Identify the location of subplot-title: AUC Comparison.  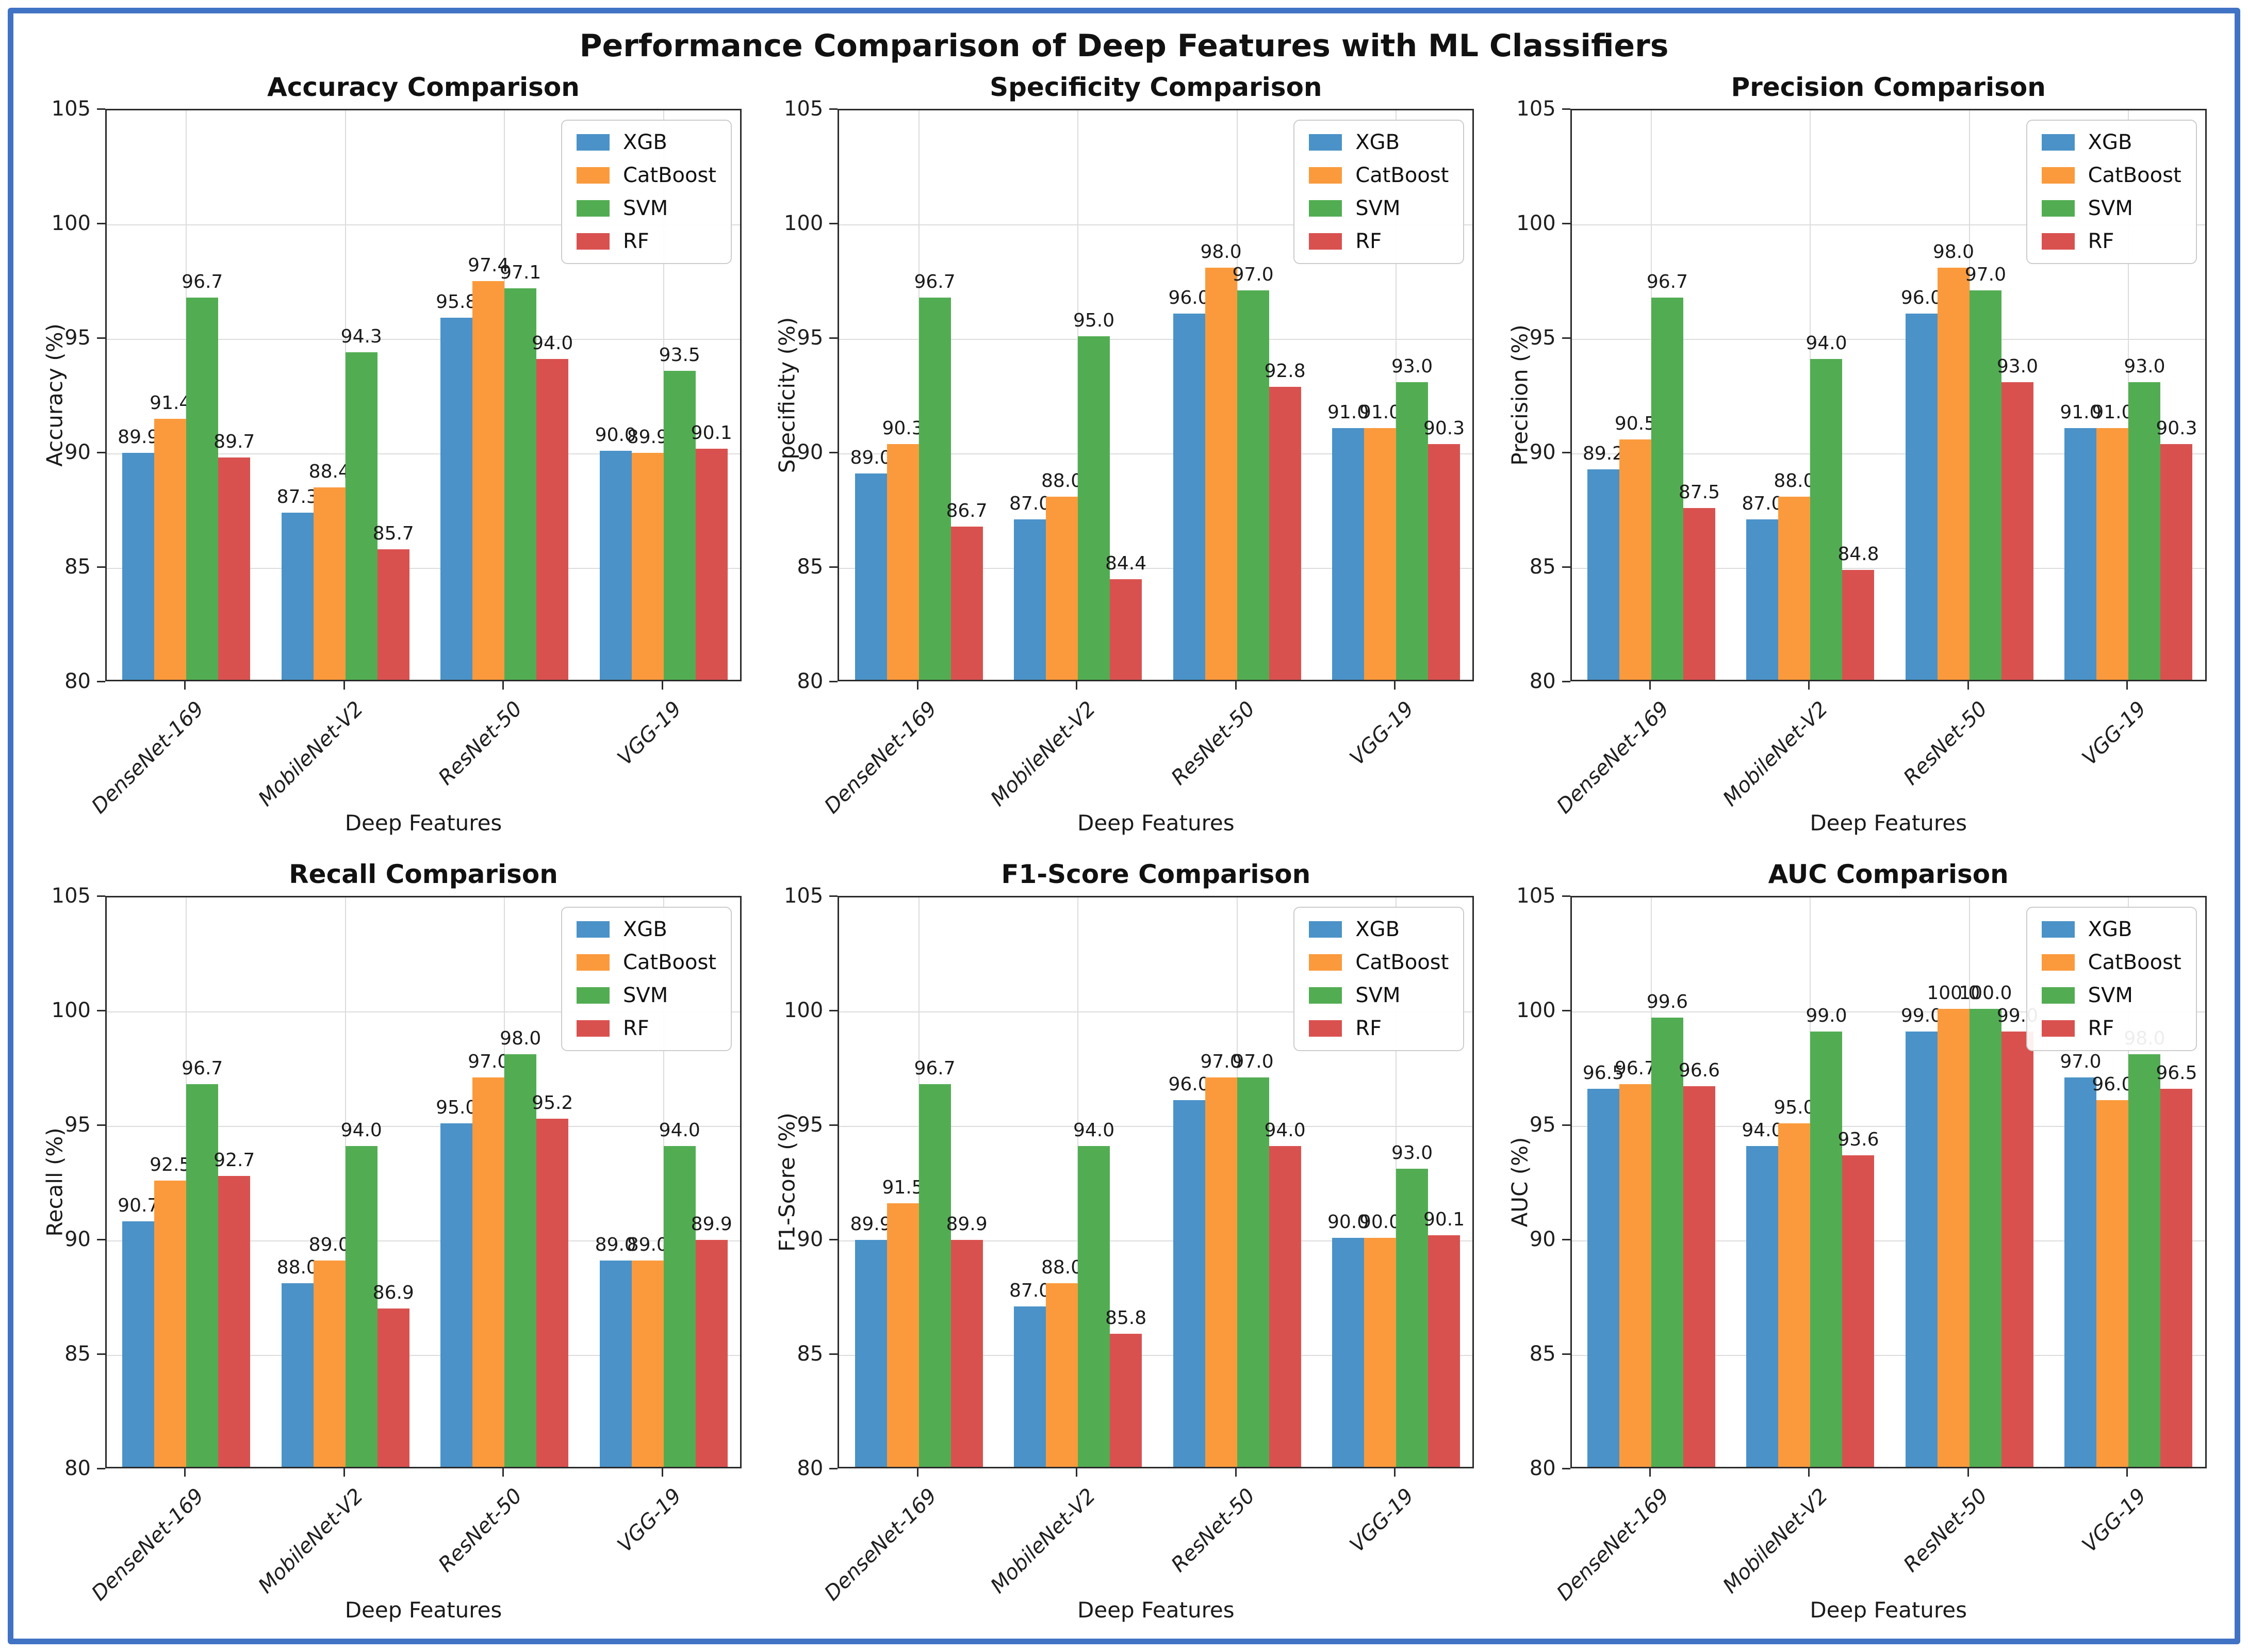
(1889, 874).